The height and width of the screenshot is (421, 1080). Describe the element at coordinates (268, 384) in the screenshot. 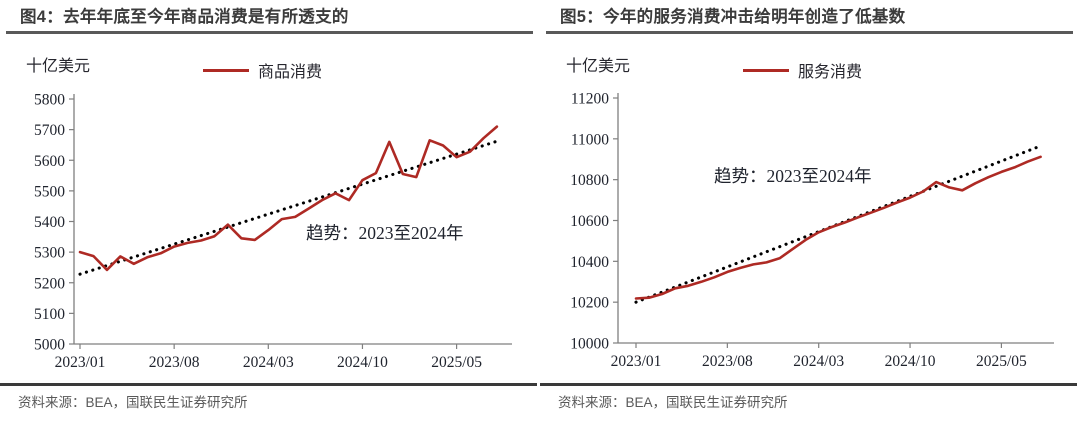

I see `figure4-source-rule` at that location.